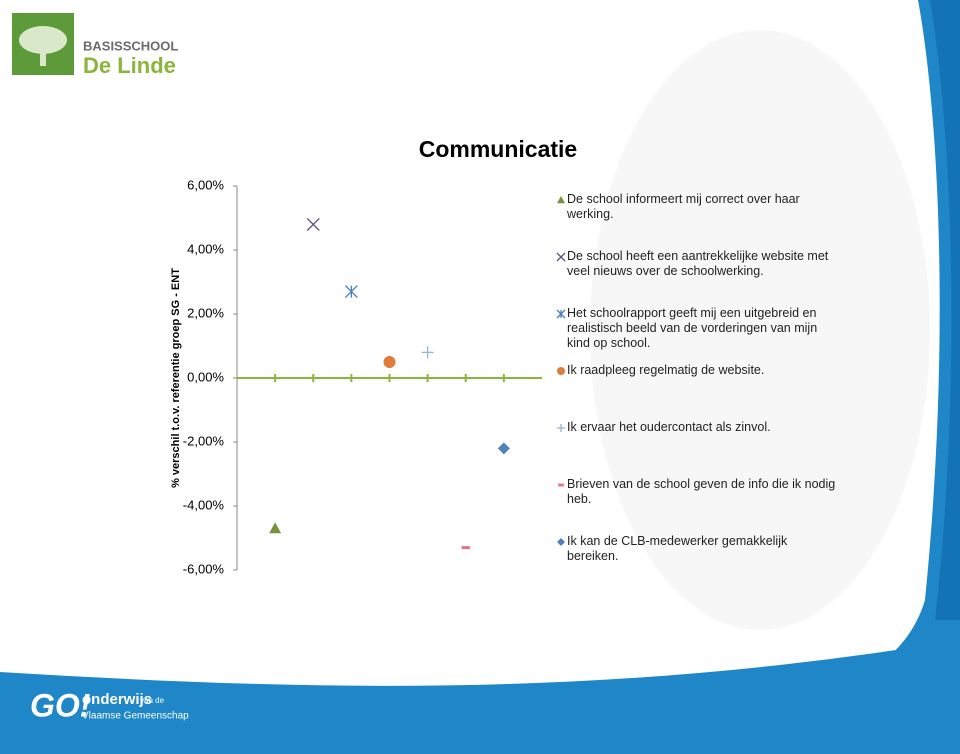 The height and width of the screenshot is (754, 960). Describe the element at coordinates (498, 149) in the screenshot. I see `chart-title: Communicatie` at that location.